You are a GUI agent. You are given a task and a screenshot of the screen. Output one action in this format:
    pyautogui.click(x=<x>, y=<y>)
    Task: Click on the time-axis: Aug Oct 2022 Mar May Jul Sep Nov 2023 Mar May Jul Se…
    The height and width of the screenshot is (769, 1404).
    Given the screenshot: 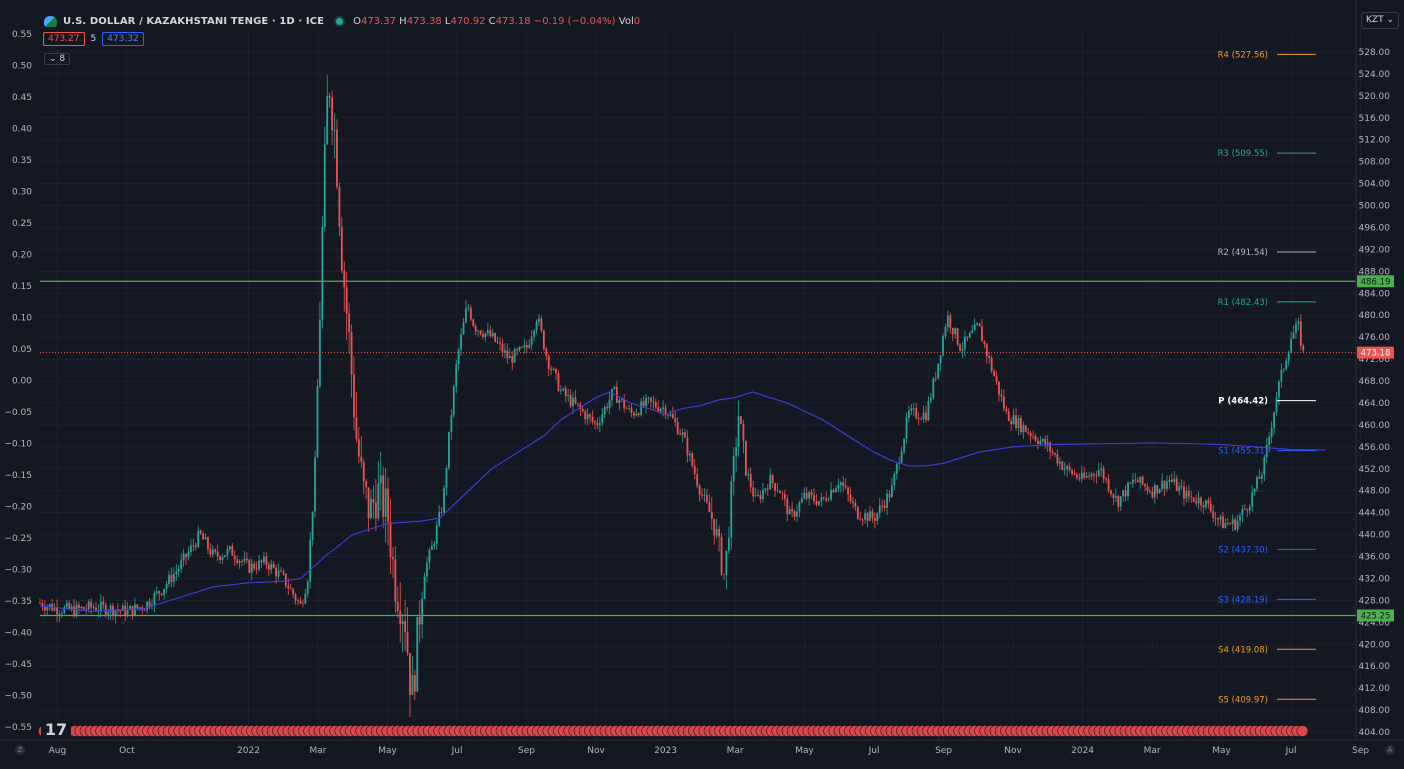 What is the action you would take?
    pyautogui.click(x=702, y=747)
    